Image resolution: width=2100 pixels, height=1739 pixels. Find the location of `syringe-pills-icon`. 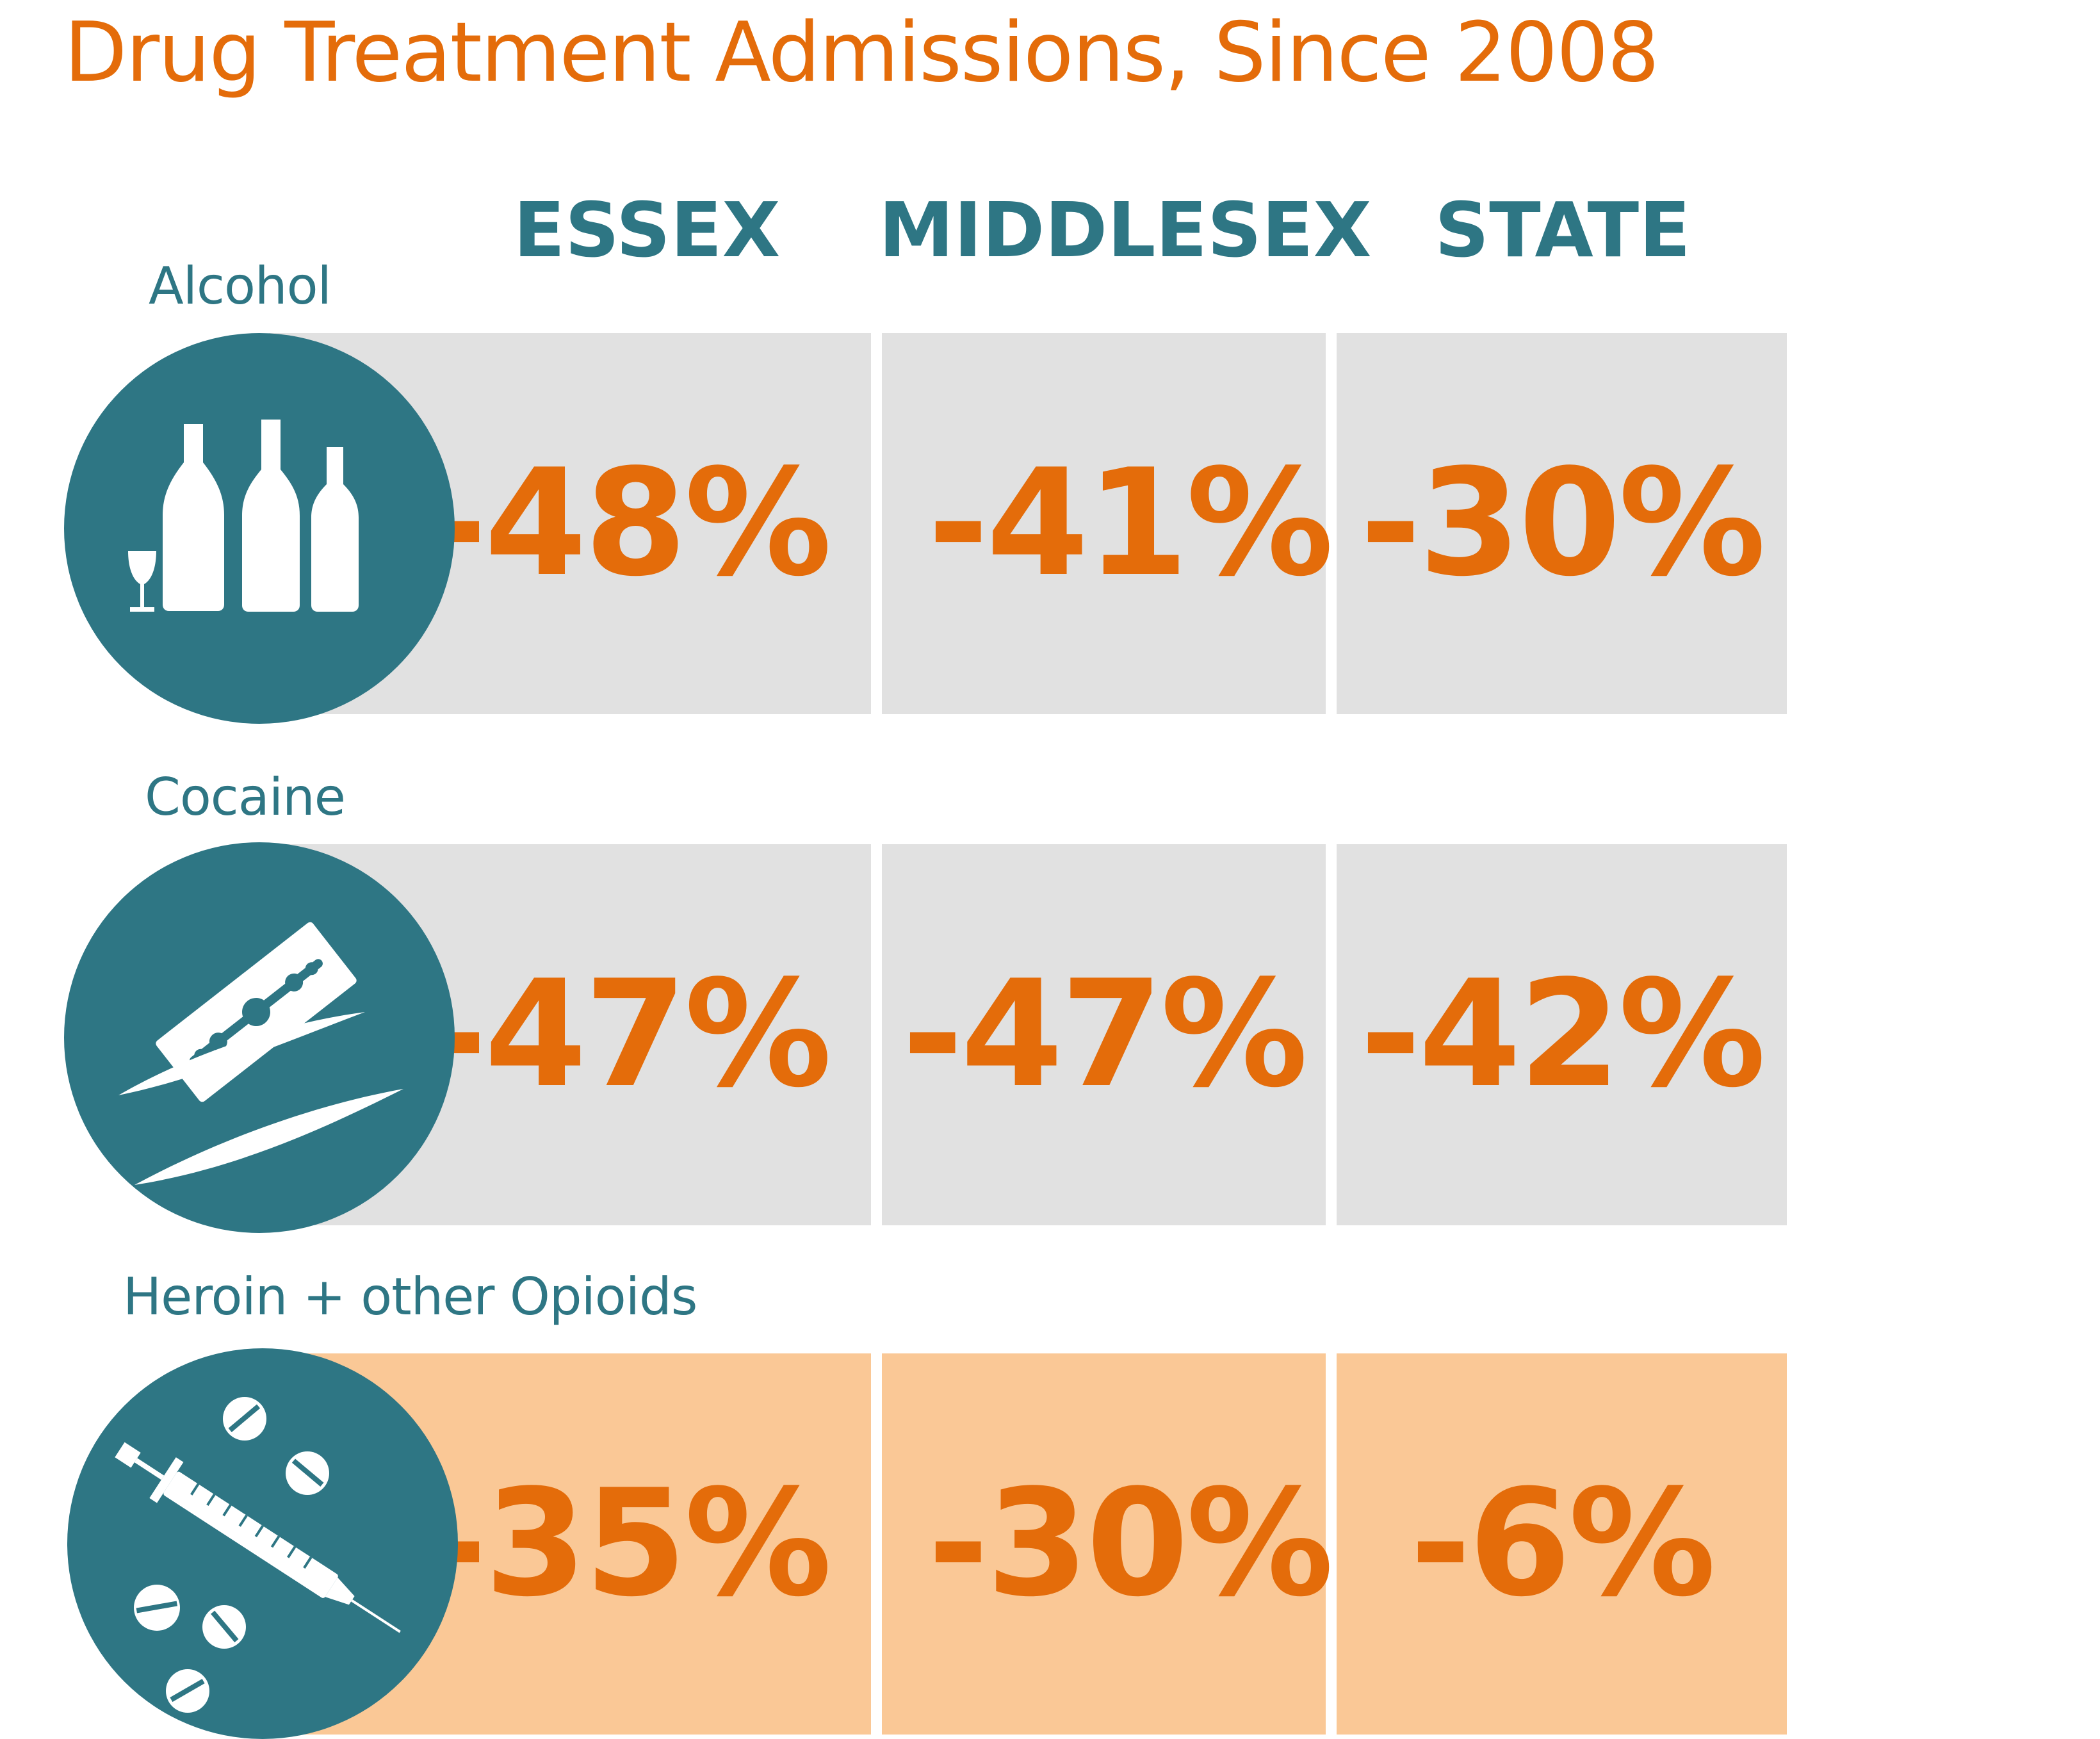

syringe-pills-icon is located at coordinates (262, 1543).